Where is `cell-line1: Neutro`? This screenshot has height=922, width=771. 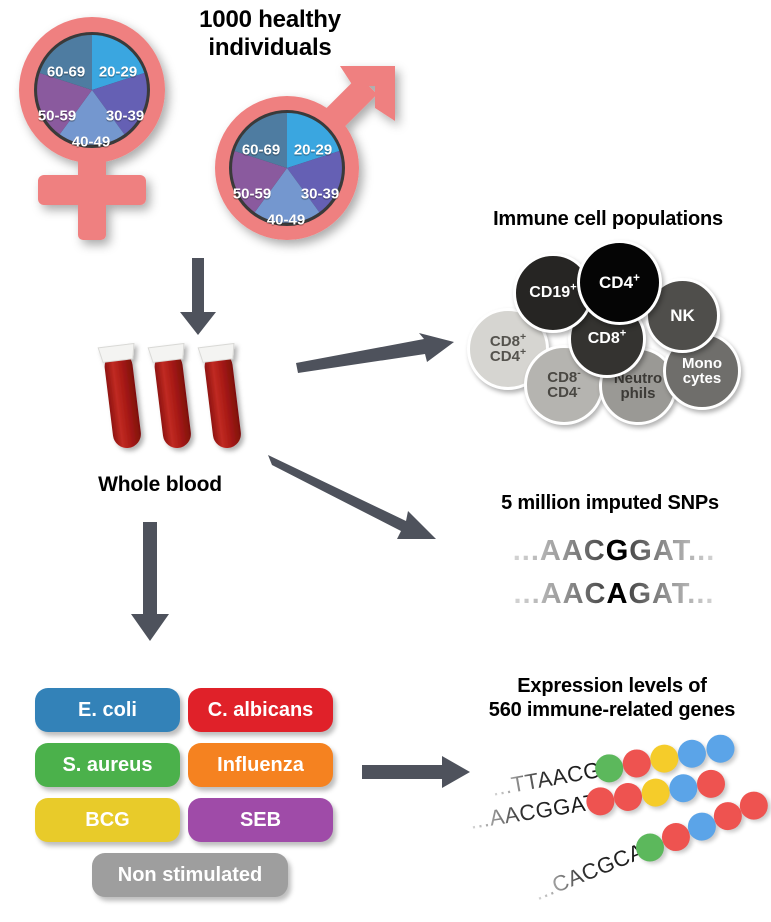
cell-line1: Neutro is located at coordinates (638, 378).